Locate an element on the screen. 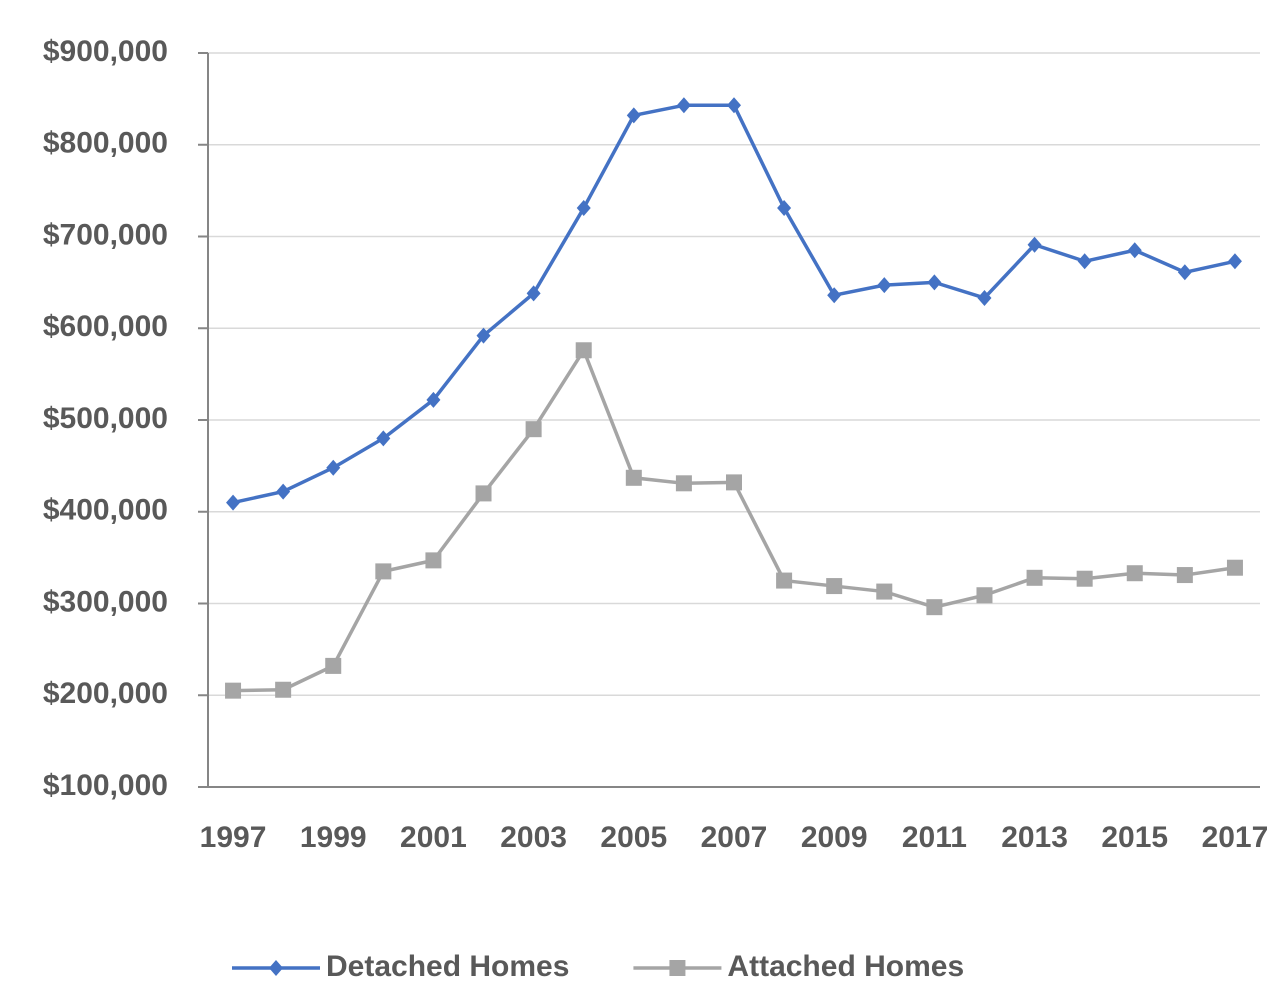 The image size is (1276, 985). y-tick-label: $100,000 is located at coordinates (105, 785).